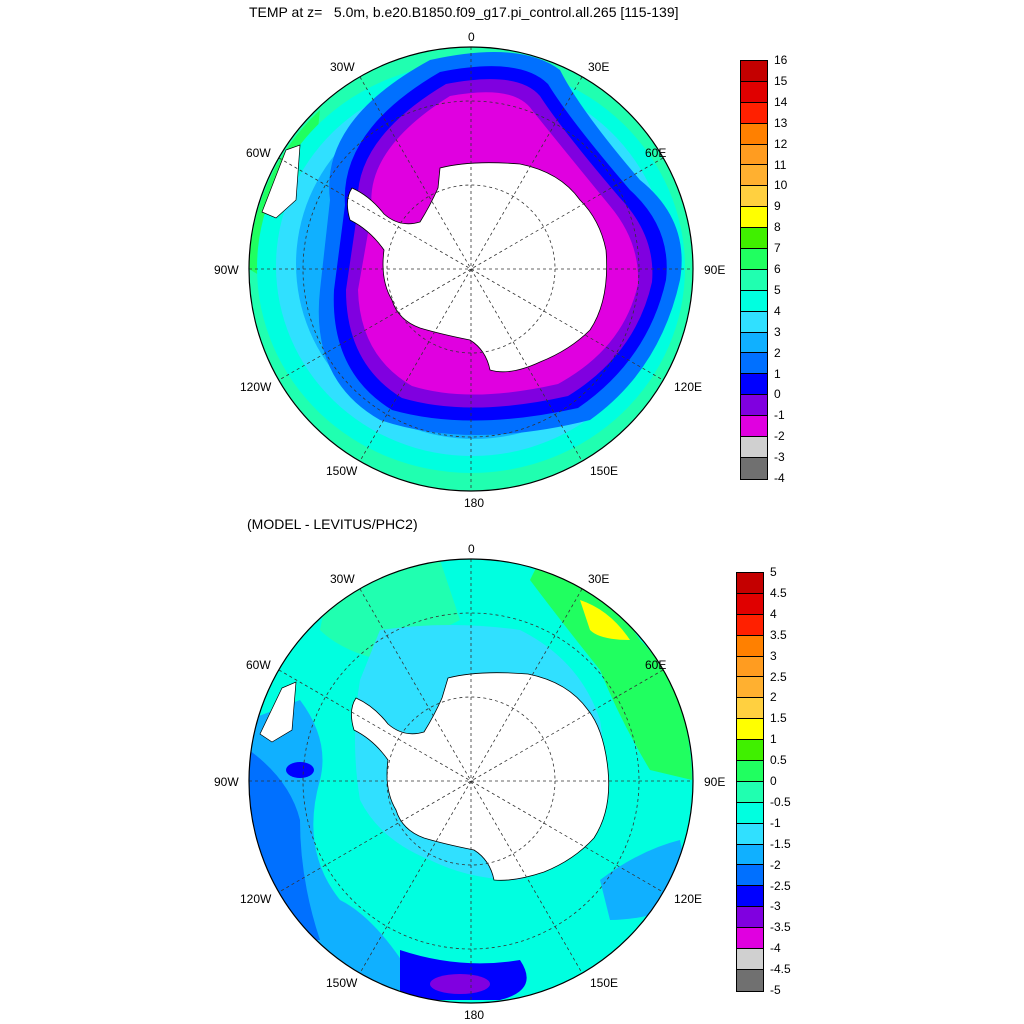 This screenshot has height=1024, width=1024. I want to click on colorbar-label: 6, so click(777, 269).